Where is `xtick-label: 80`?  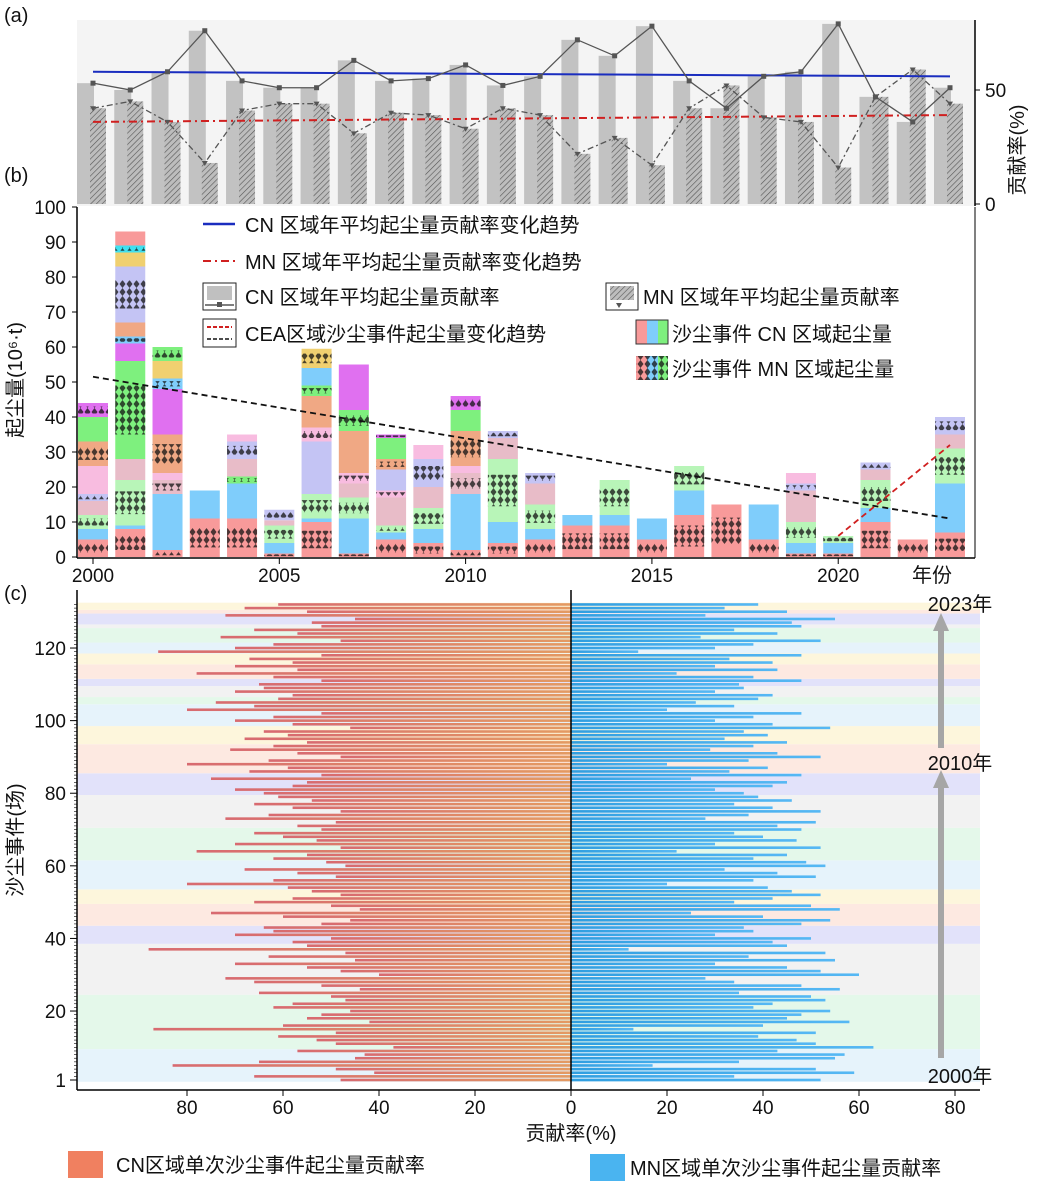
xtick-label: 80 is located at coordinates (954, 1108).